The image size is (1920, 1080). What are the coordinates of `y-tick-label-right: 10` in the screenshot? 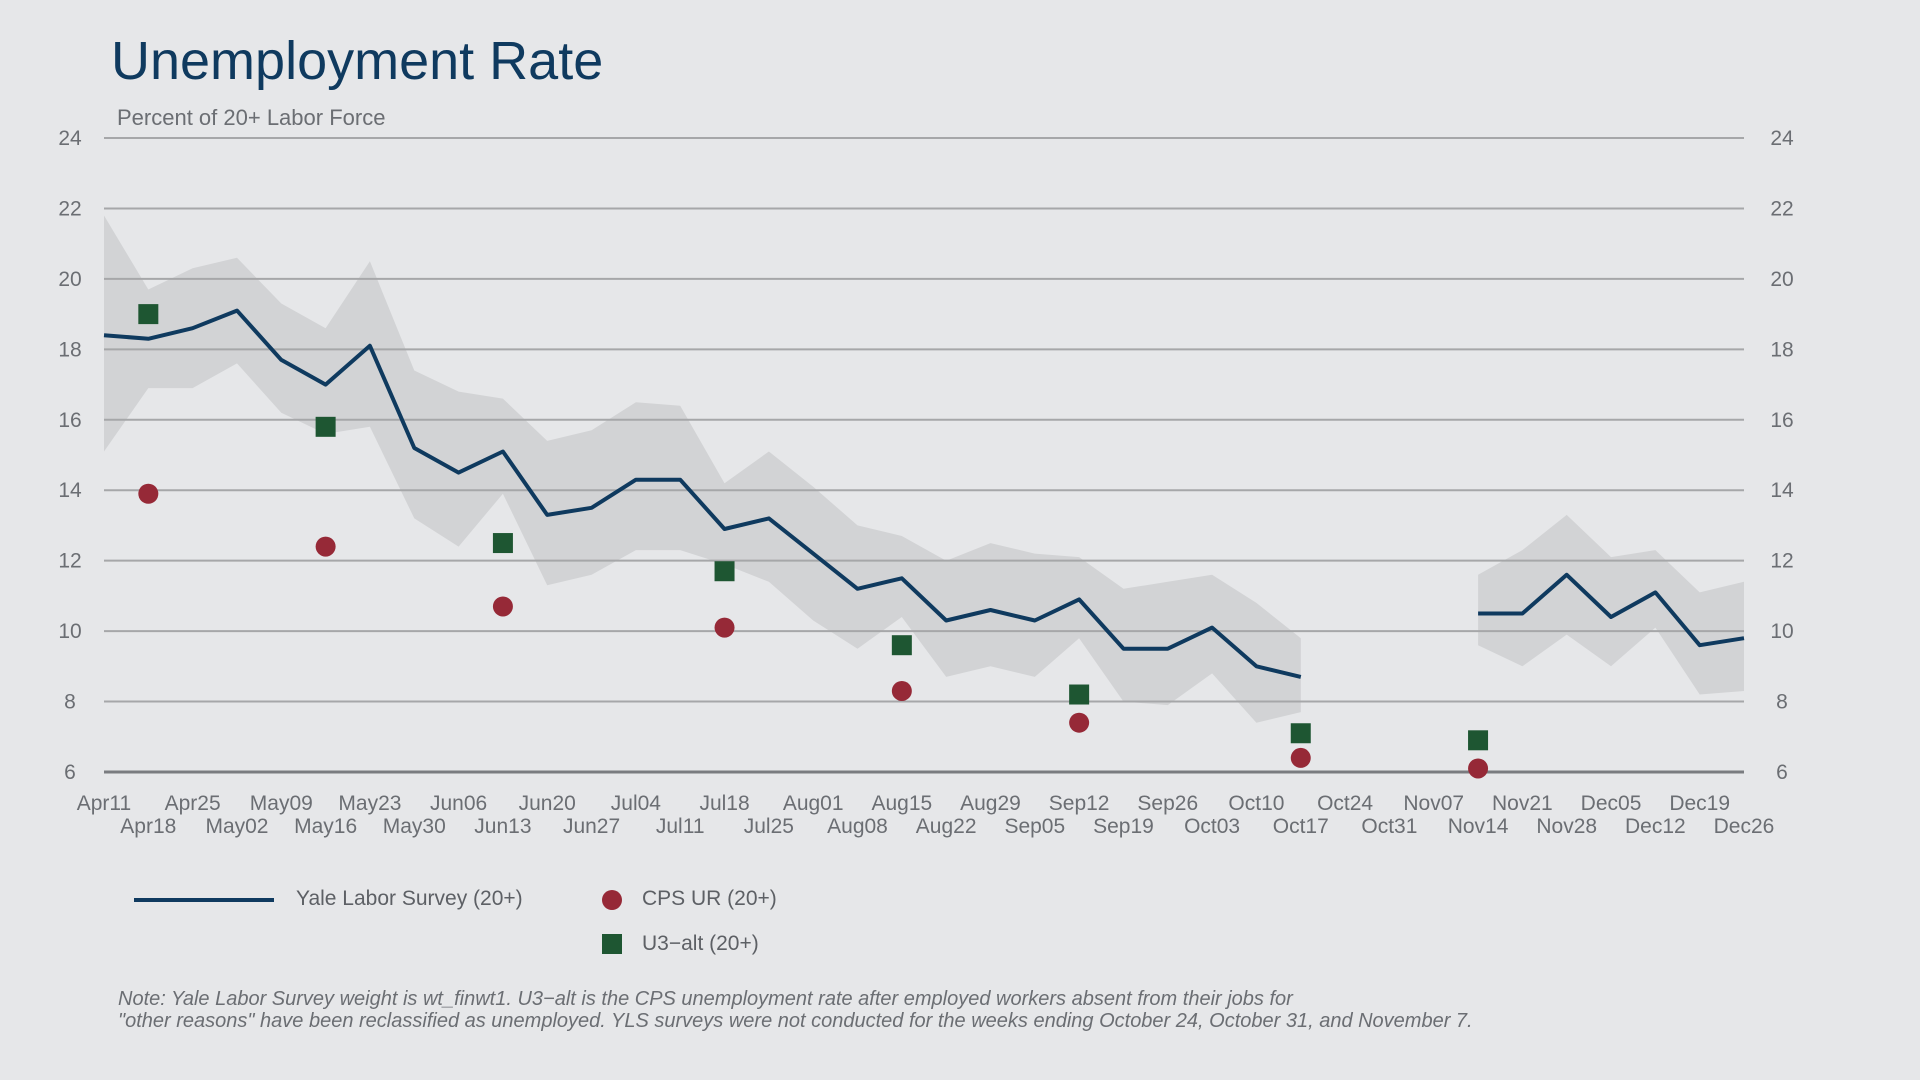 It's located at (1781, 631).